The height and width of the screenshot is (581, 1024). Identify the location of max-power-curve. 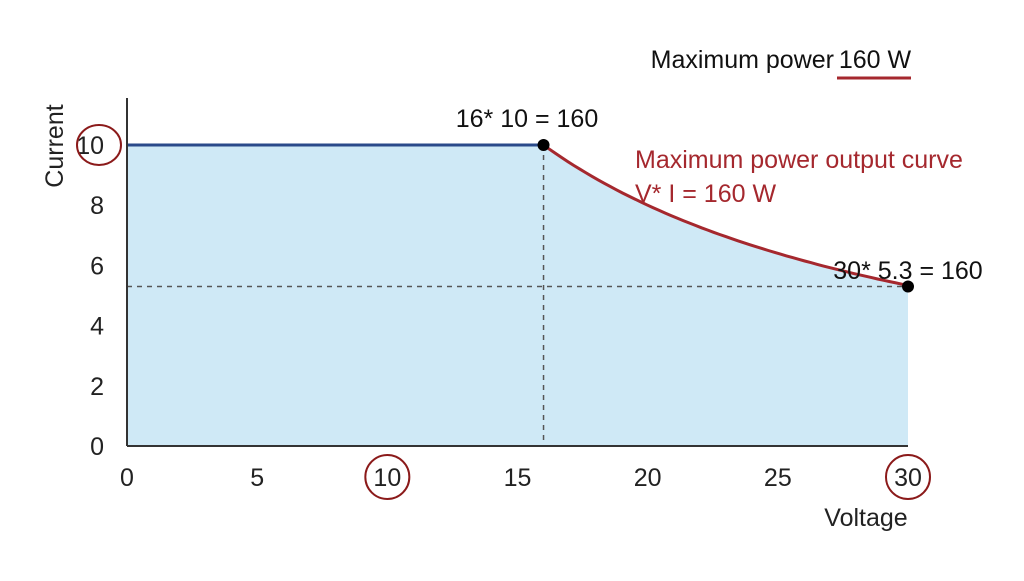
(725, 215).